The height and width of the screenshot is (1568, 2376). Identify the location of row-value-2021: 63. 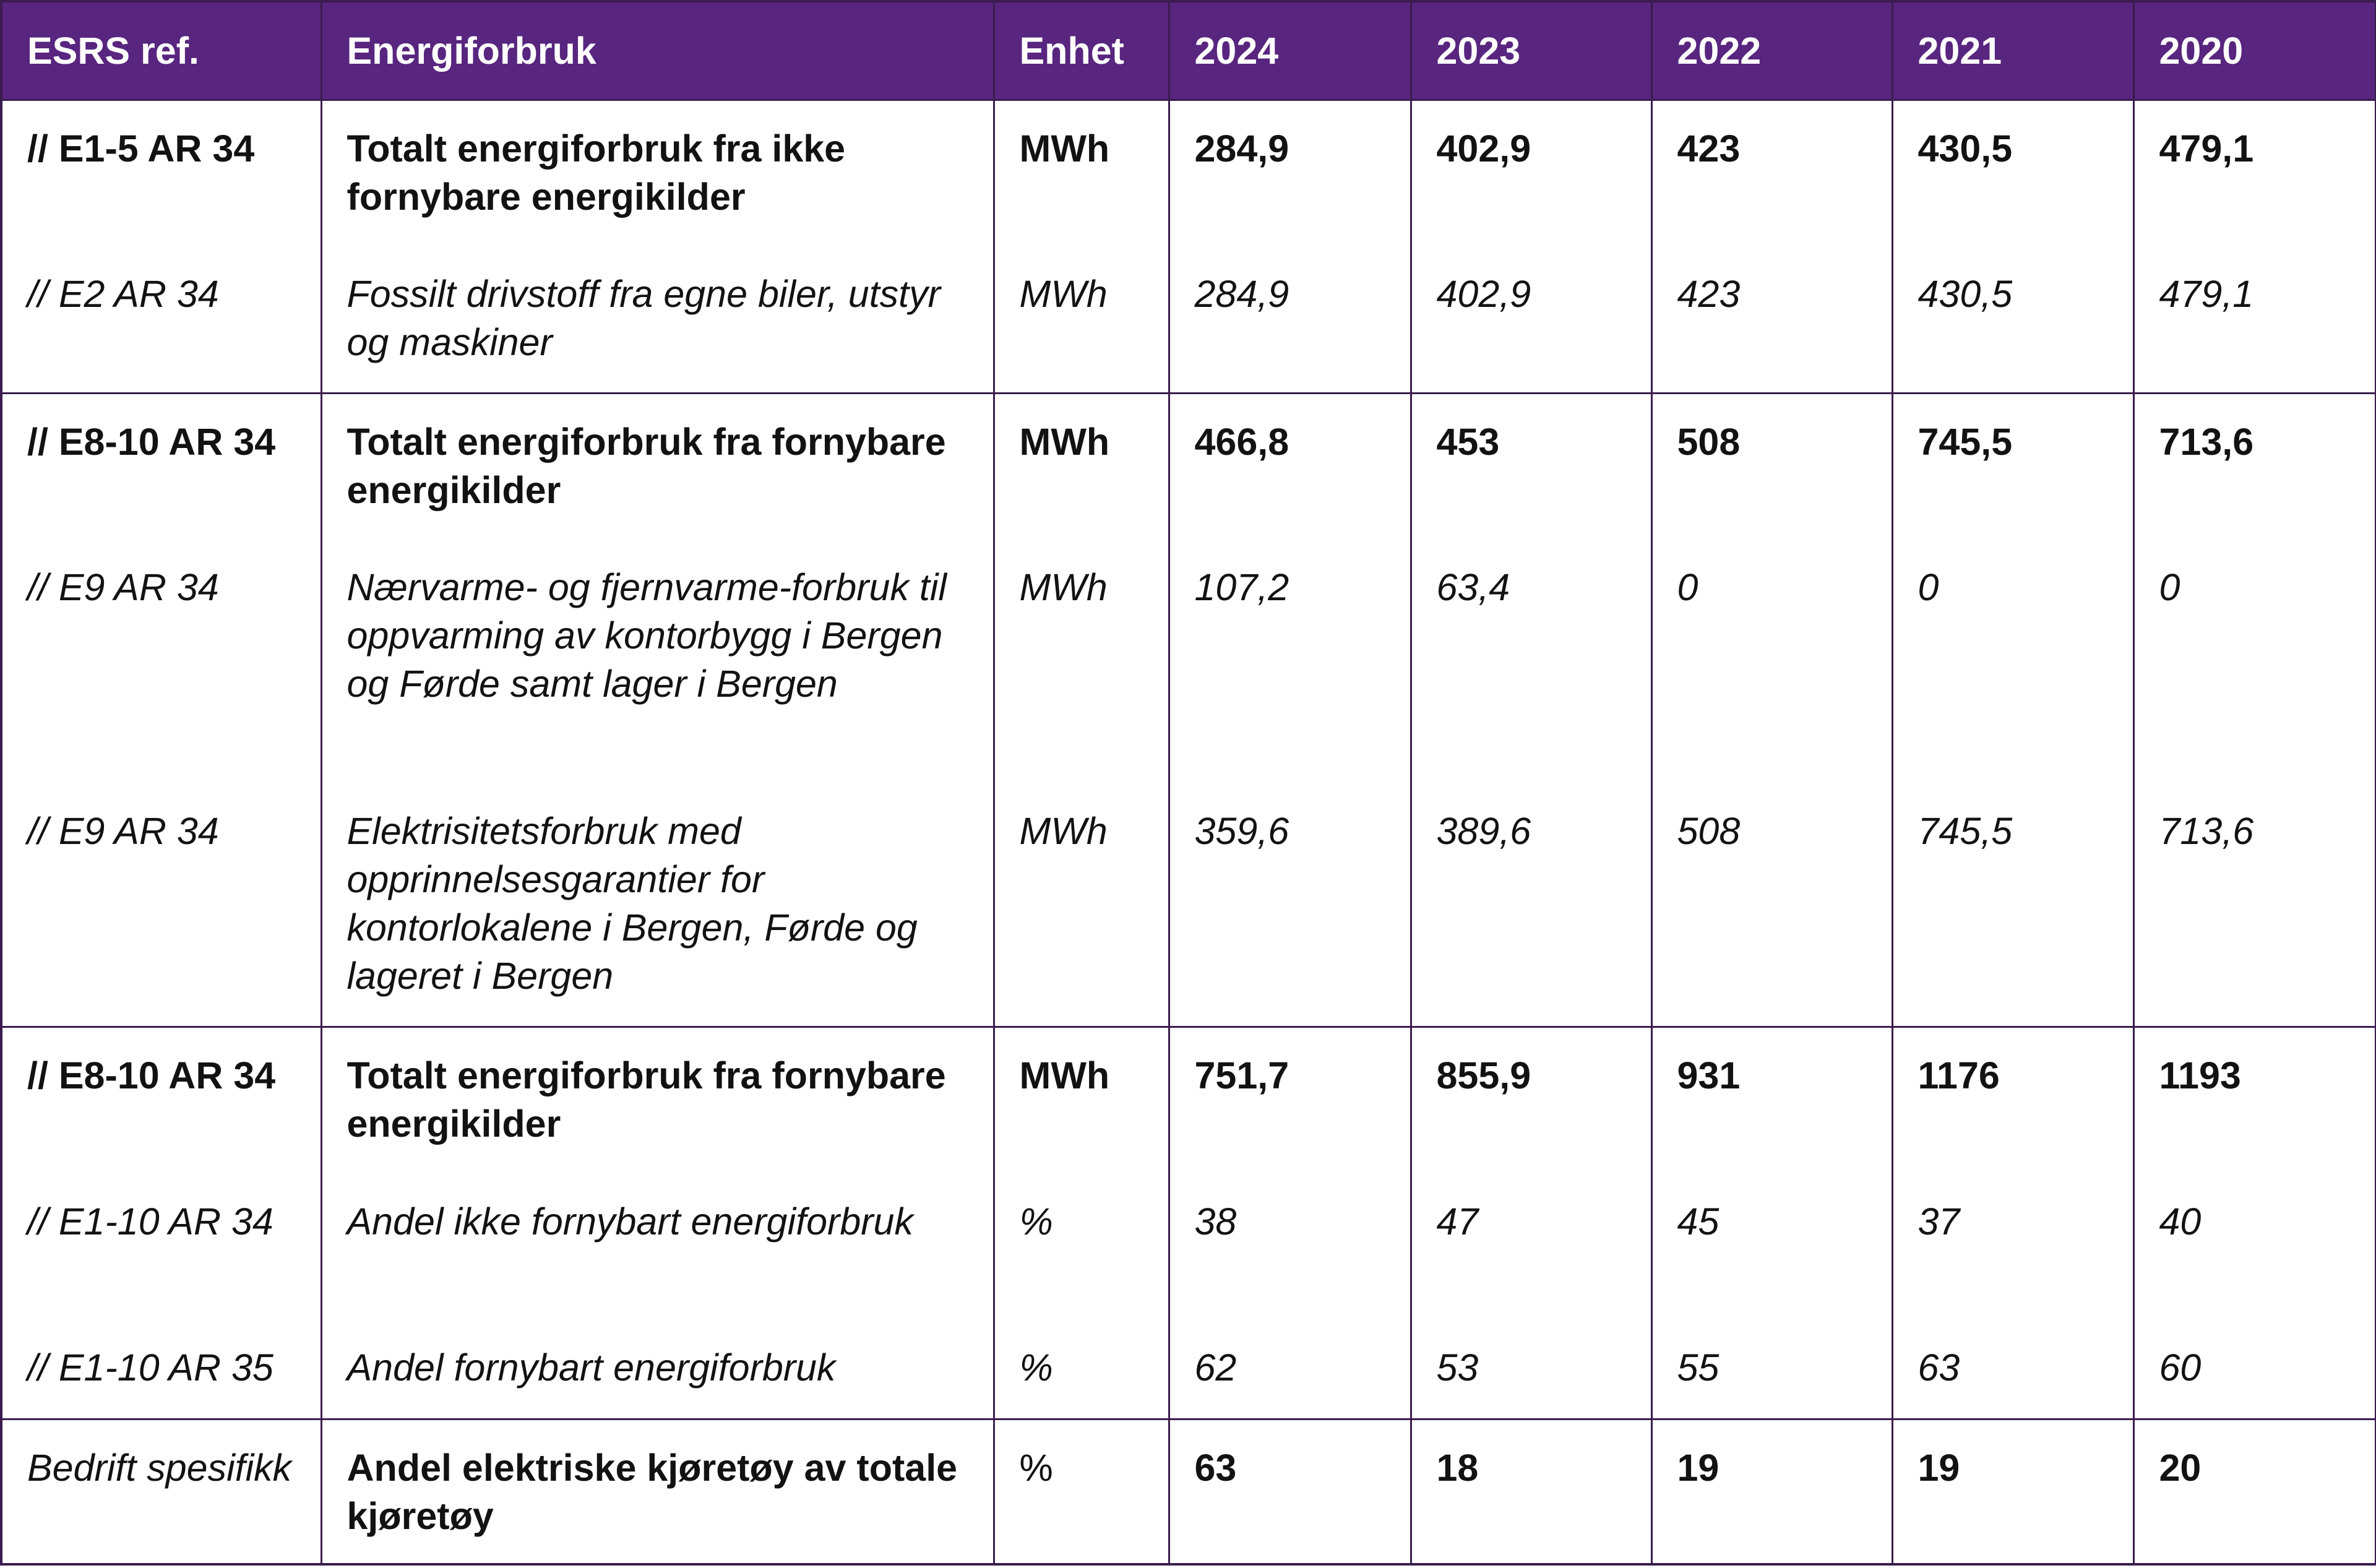
(2013, 1369).